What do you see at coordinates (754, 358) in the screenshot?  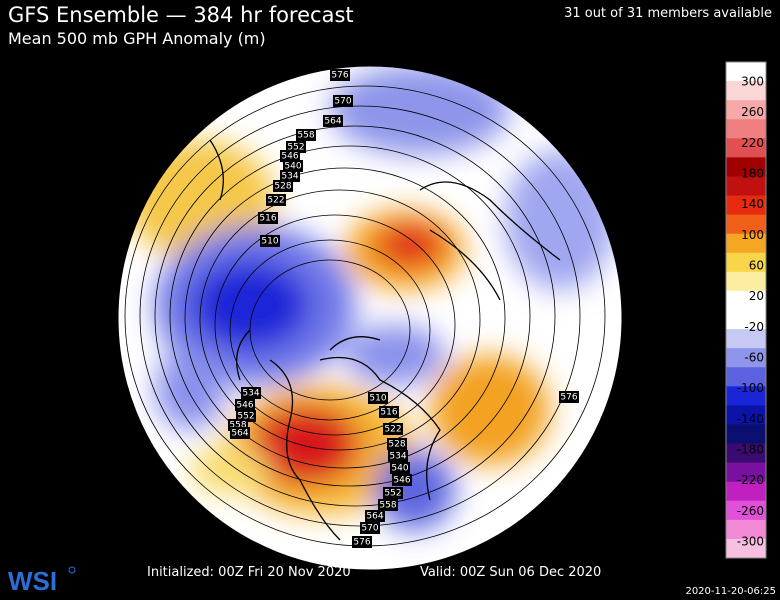 I see `colorbar-label: -60` at bounding box center [754, 358].